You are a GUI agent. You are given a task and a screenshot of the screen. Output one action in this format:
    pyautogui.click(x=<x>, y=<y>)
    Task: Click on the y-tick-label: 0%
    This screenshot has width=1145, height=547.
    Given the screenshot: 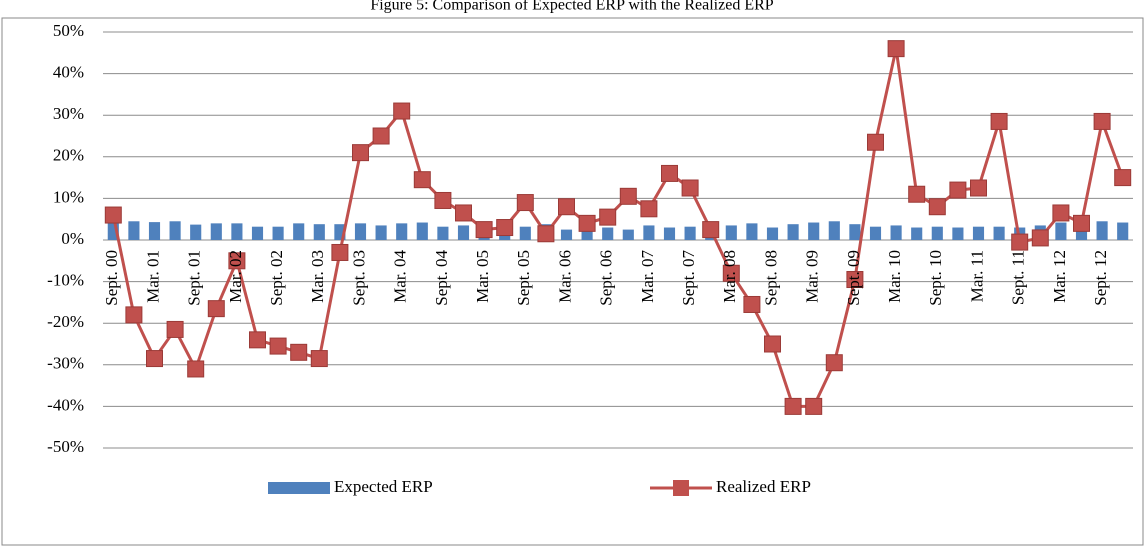 What is the action you would take?
    pyautogui.click(x=72, y=238)
    